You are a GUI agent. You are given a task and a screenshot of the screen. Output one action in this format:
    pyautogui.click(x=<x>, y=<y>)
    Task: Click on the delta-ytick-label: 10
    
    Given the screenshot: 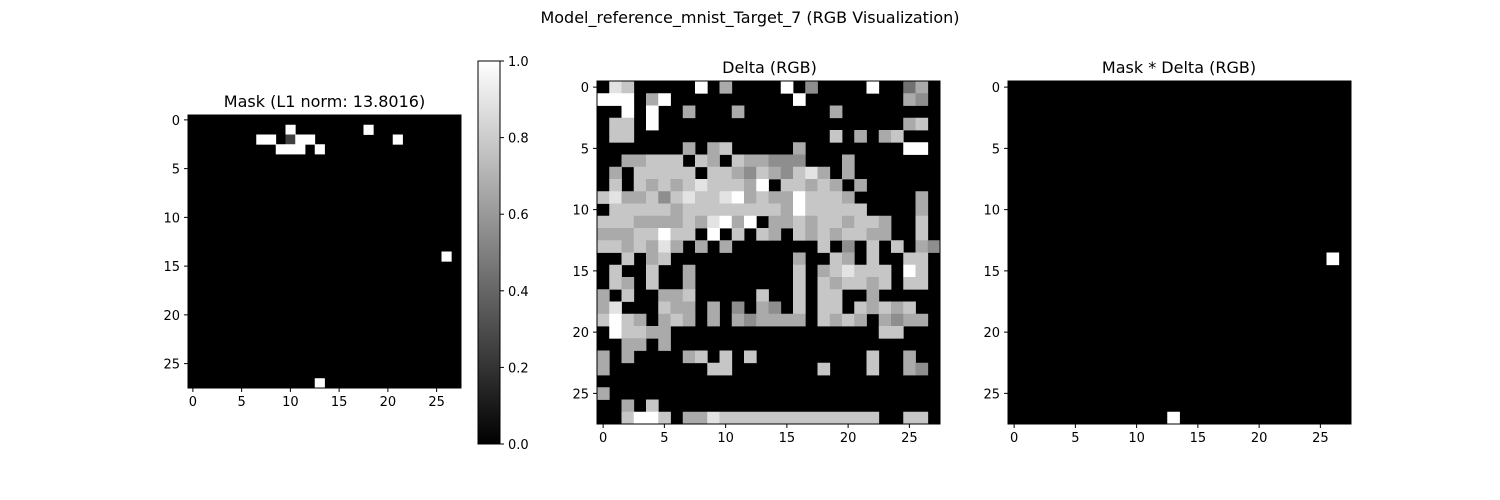 What is the action you would take?
    pyautogui.click(x=580, y=211)
    